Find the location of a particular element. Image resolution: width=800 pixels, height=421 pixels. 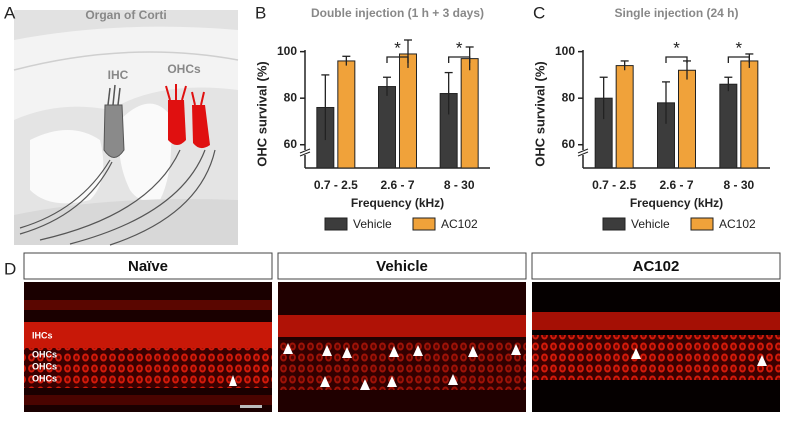

panel-letter: B is located at coordinates (260, 12).